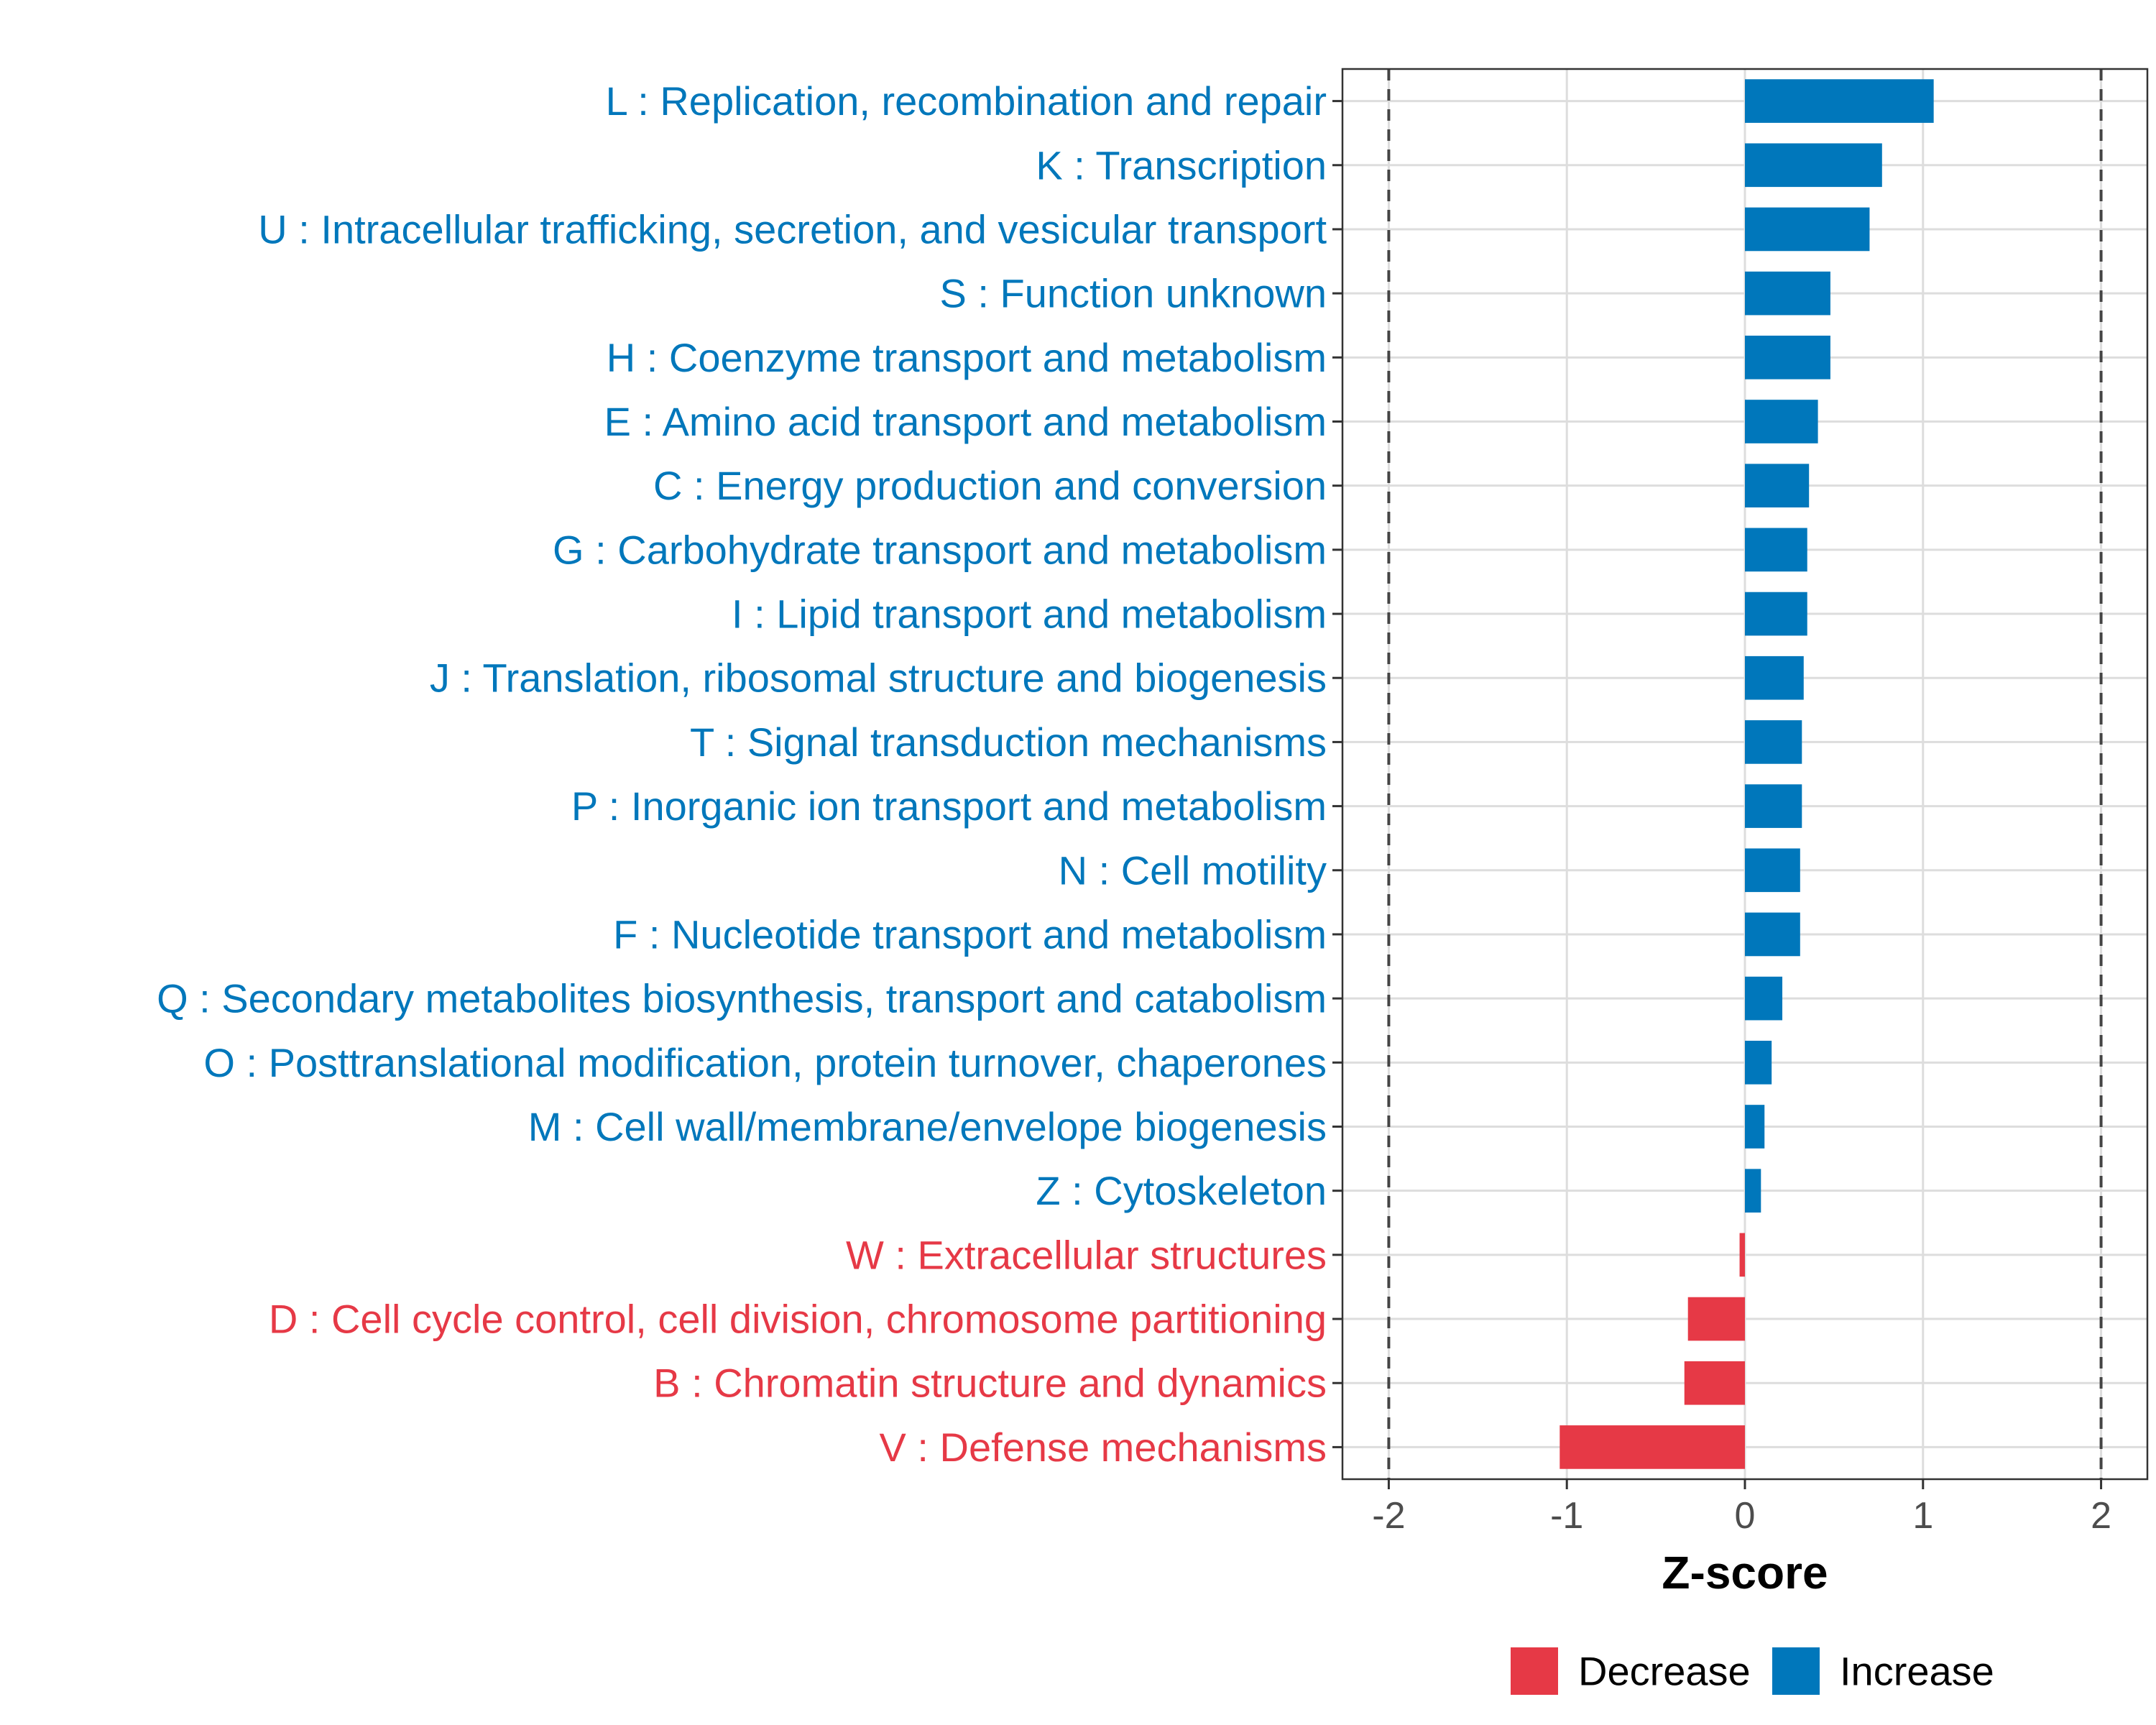  What do you see at coordinates (1745, 1484) in the screenshot?
I see `x-tick-layer` at bounding box center [1745, 1484].